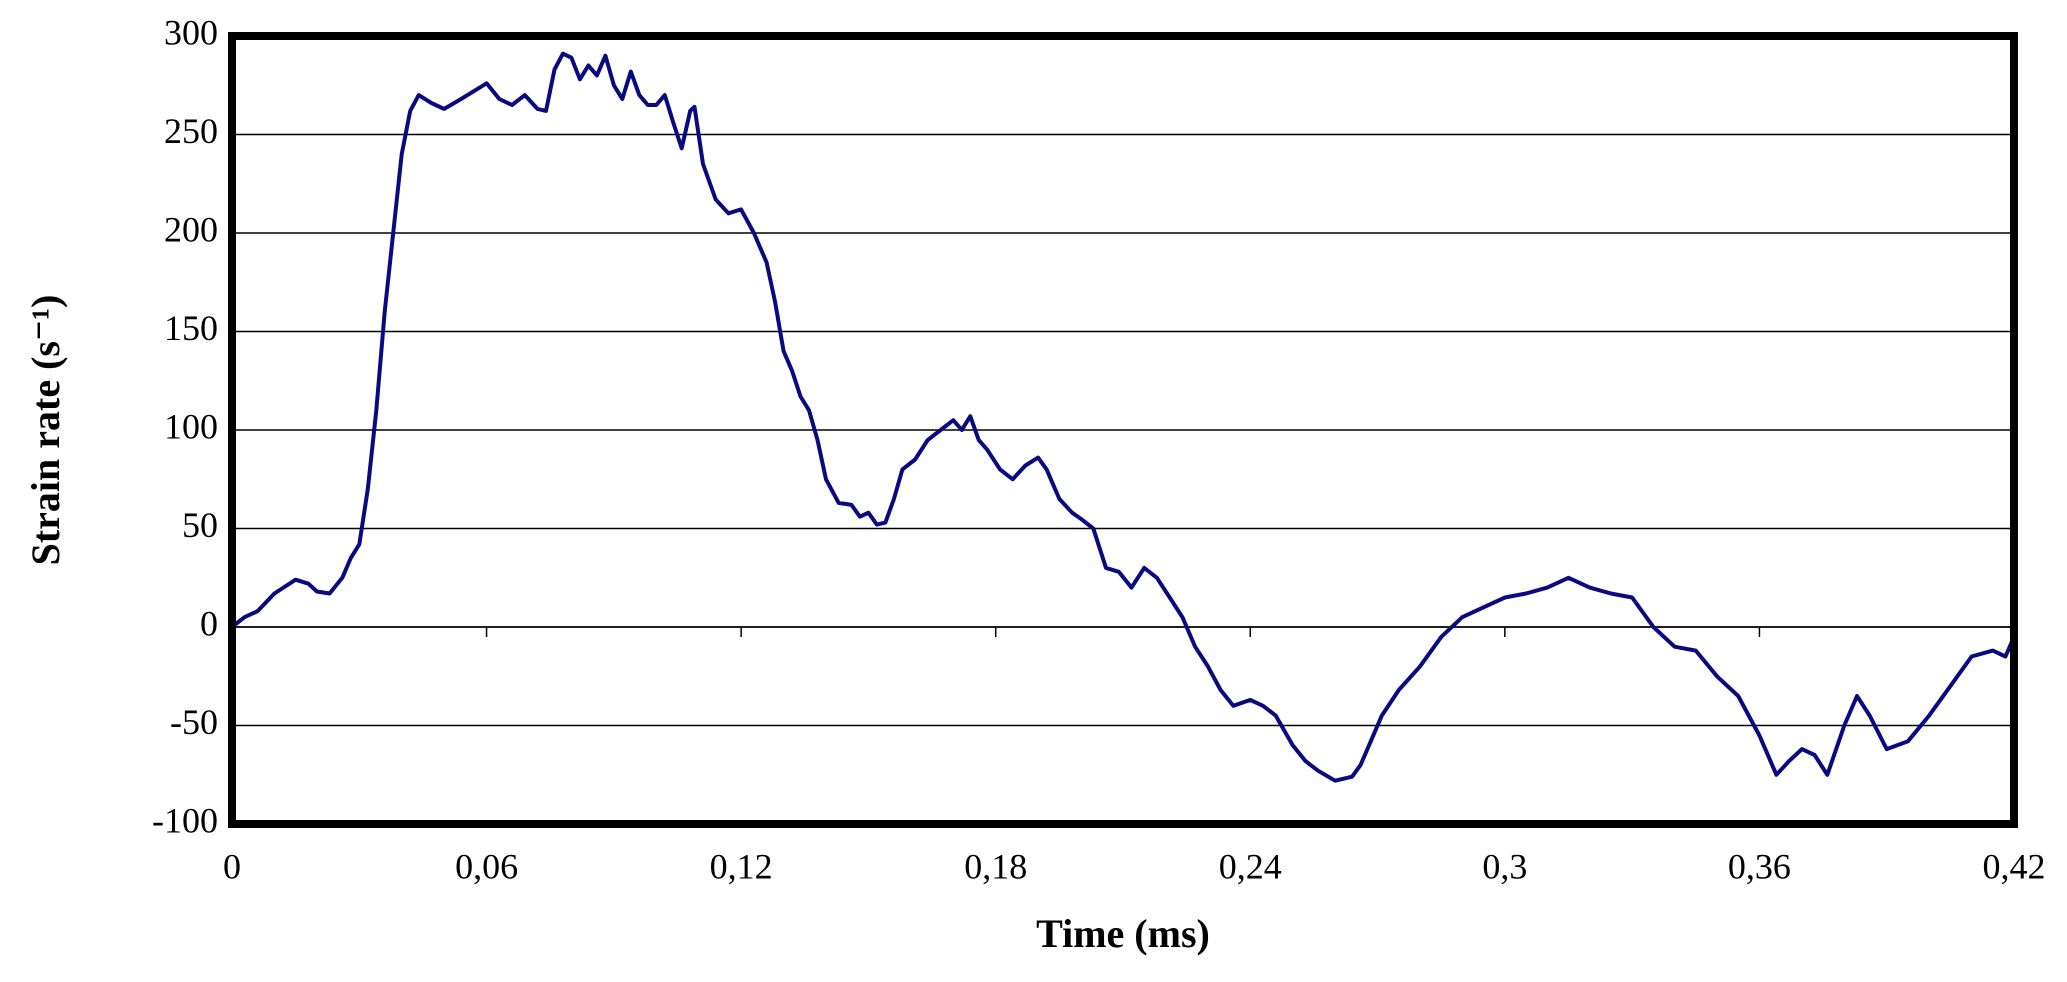  What do you see at coordinates (232, 866) in the screenshot?
I see `x-tick-label: 0` at bounding box center [232, 866].